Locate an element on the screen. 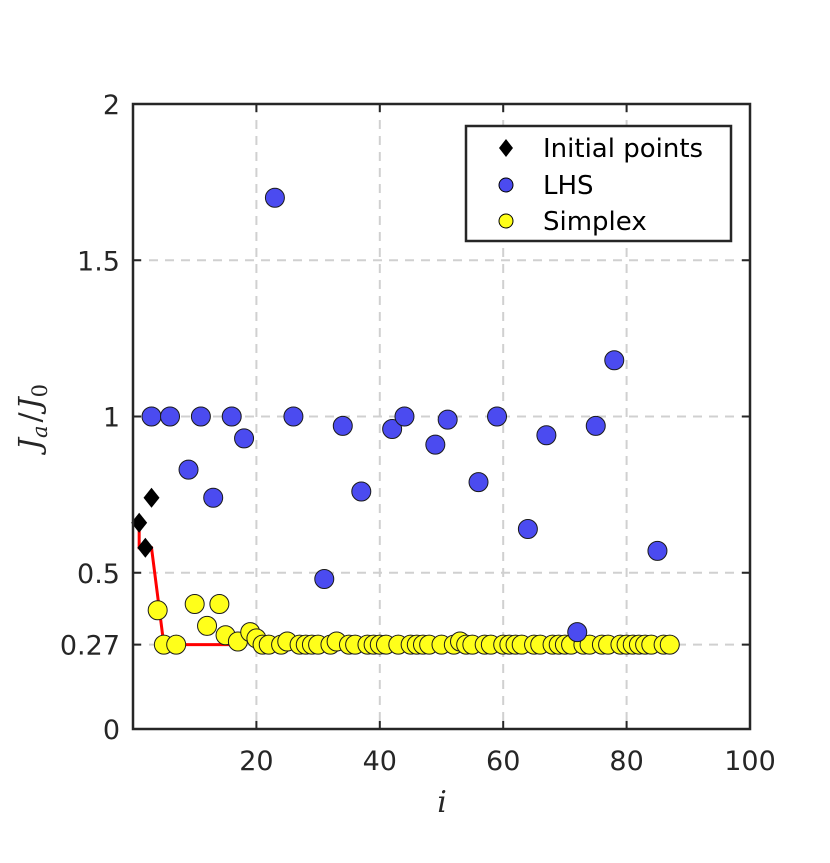 This screenshot has width=830, height=863. legend-lhs-marker is located at coordinates (506, 185).